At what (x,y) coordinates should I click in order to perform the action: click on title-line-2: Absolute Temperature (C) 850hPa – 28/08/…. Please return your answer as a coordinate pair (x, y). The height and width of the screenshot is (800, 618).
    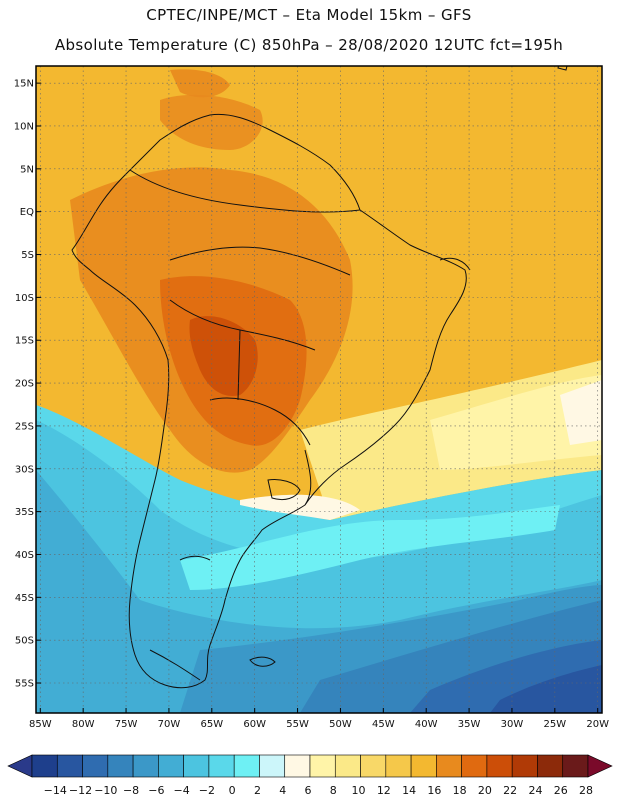
    Looking at the image, I should click on (309, 45).